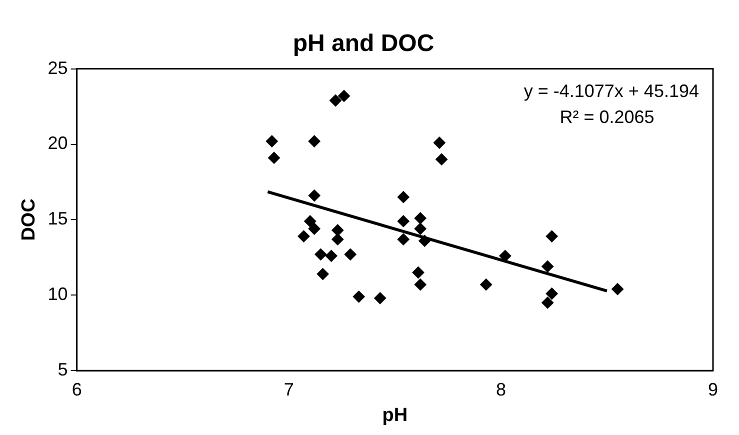 This screenshot has height=435, width=739. What do you see at coordinates (501, 389) in the screenshot?
I see `x-tick-label: 8` at bounding box center [501, 389].